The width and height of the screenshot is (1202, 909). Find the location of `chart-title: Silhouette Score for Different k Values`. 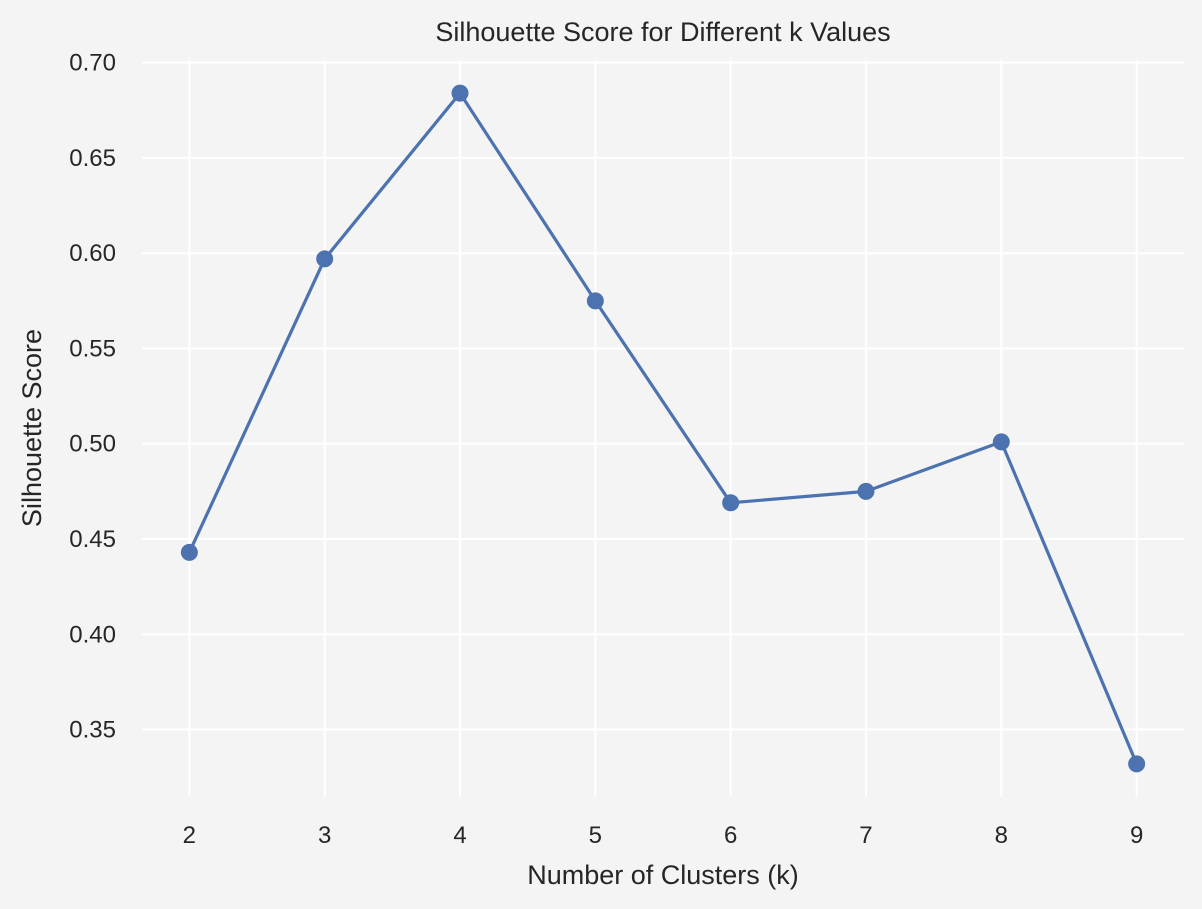

chart-title: Silhouette Score for Different k Values is located at coordinates (662, 32).